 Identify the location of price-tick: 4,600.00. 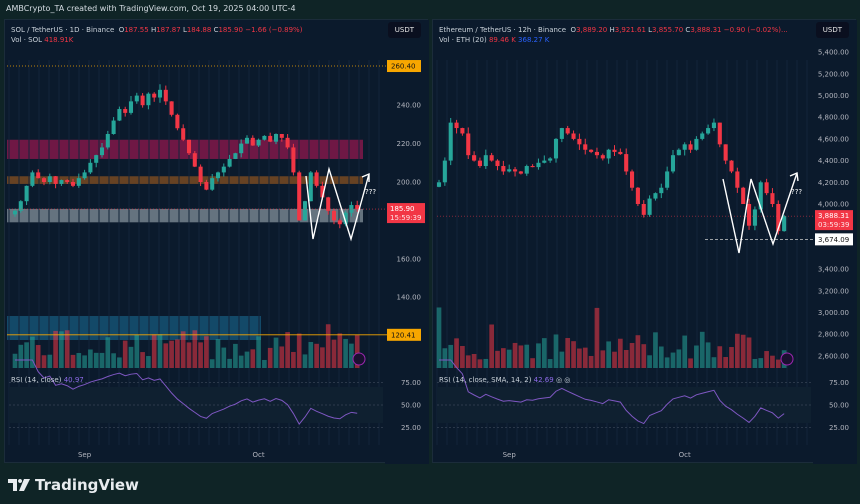
(833, 139).